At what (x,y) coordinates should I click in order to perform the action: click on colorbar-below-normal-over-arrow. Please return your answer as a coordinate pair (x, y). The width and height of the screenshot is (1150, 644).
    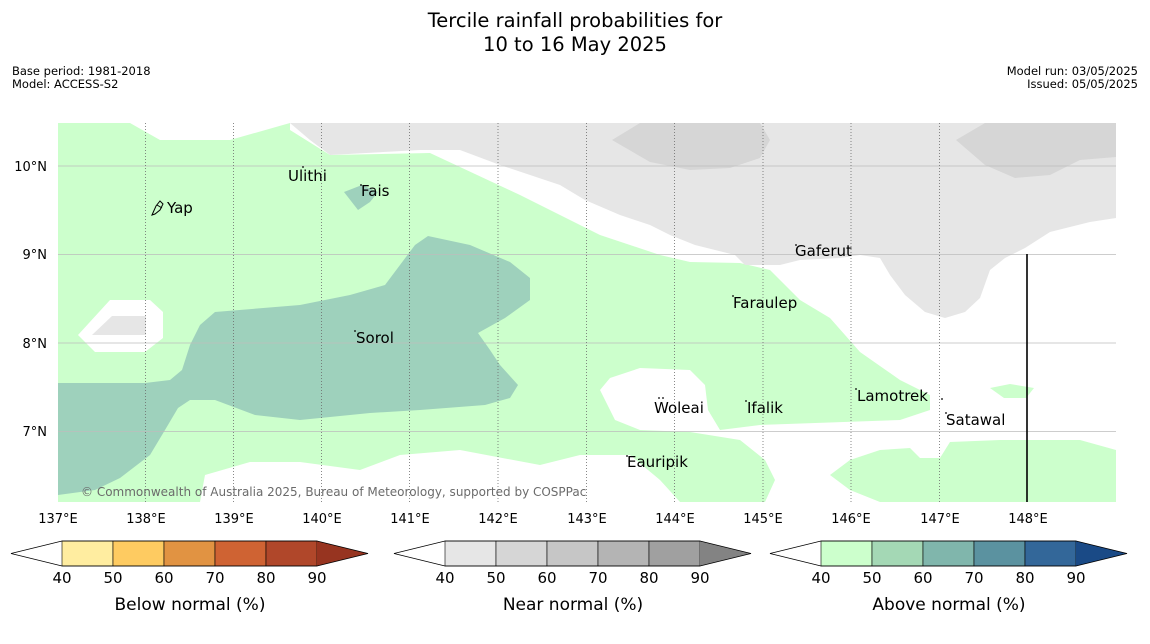
    Looking at the image, I should click on (342, 553).